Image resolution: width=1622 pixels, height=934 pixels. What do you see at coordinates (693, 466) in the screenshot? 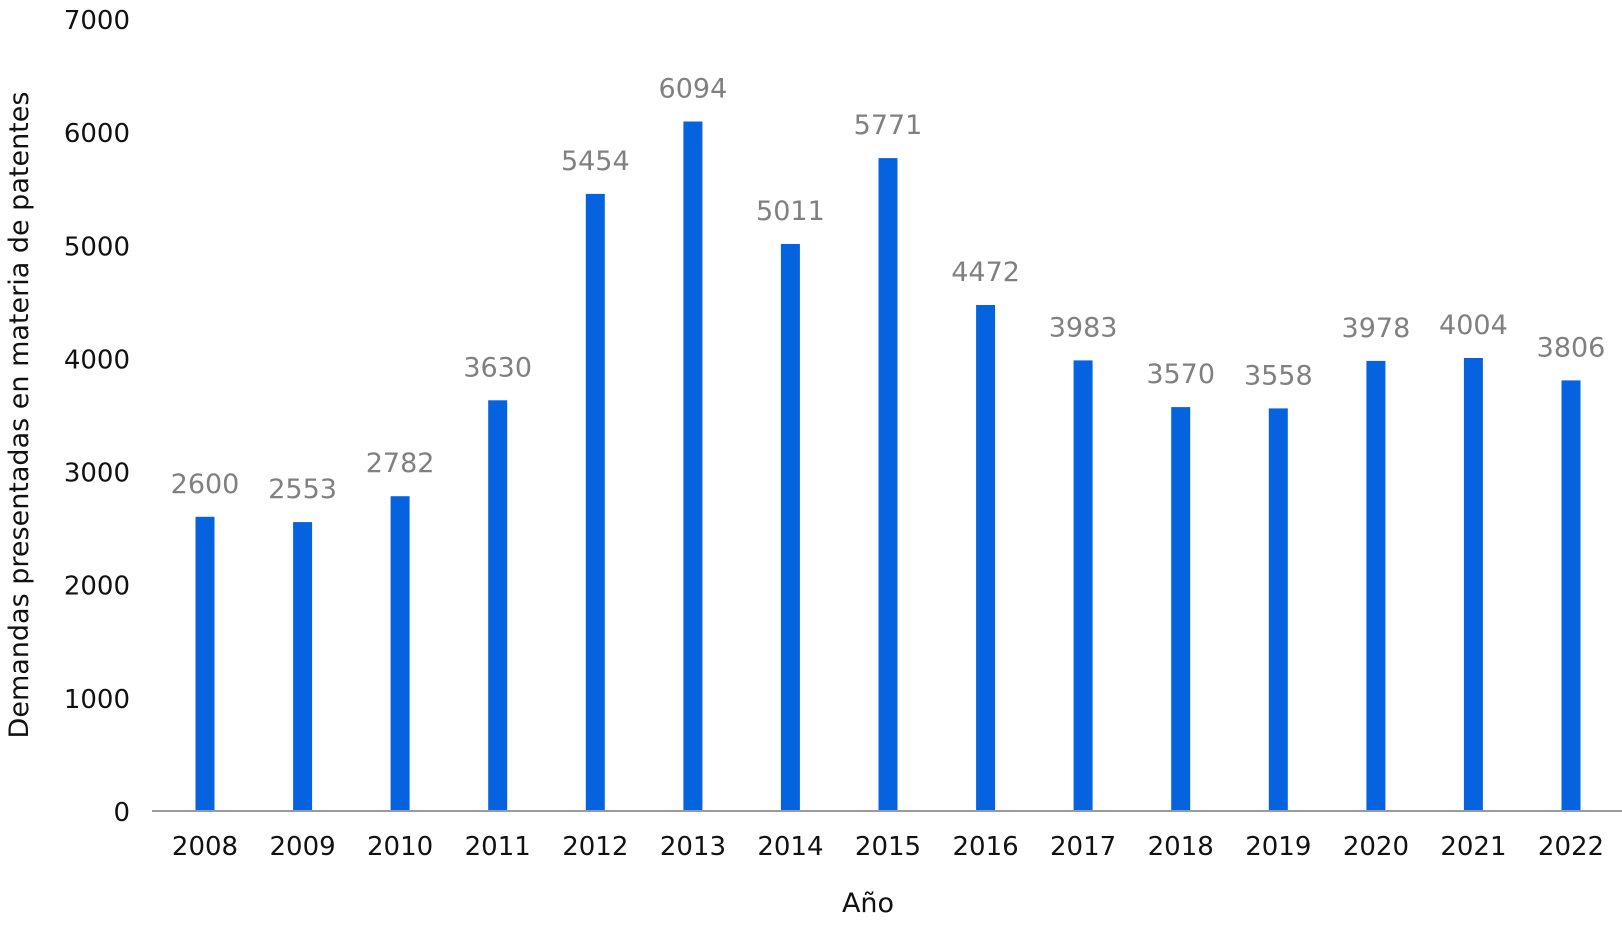
I see `bar-2013` at bounding box center [693, 466].